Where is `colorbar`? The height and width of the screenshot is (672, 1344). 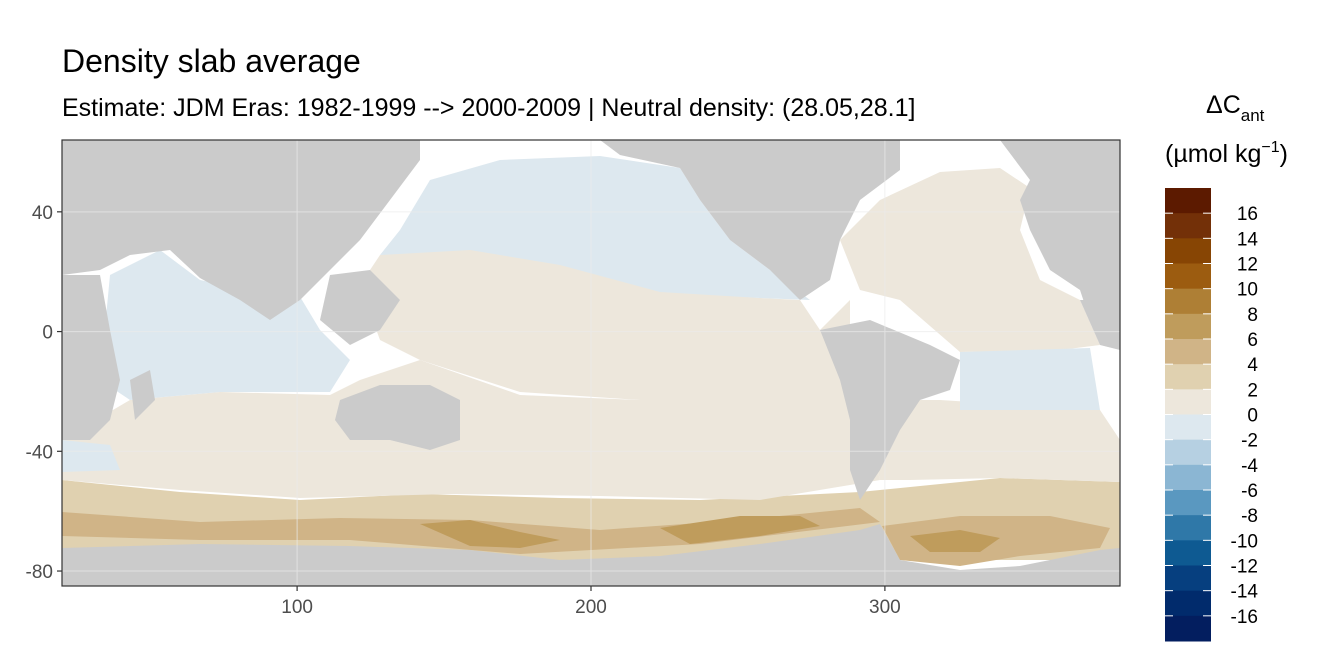 colorbar is located at coordinates (1188, 415).